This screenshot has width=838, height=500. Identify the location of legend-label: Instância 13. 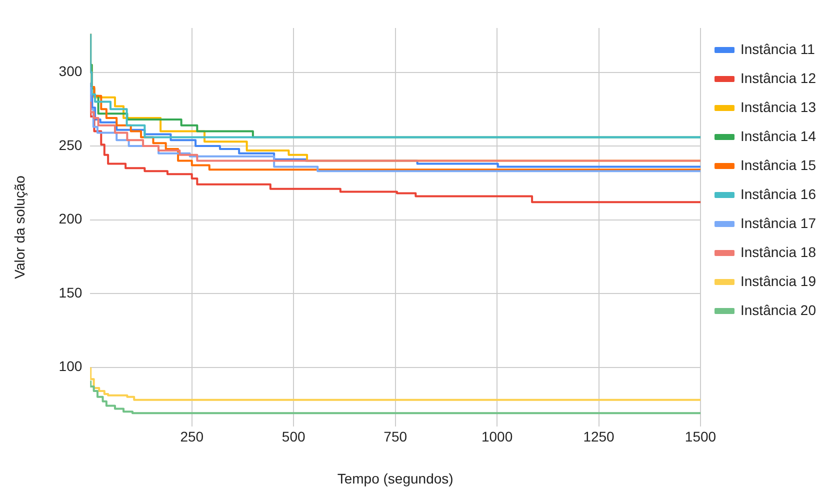
(778, 106).